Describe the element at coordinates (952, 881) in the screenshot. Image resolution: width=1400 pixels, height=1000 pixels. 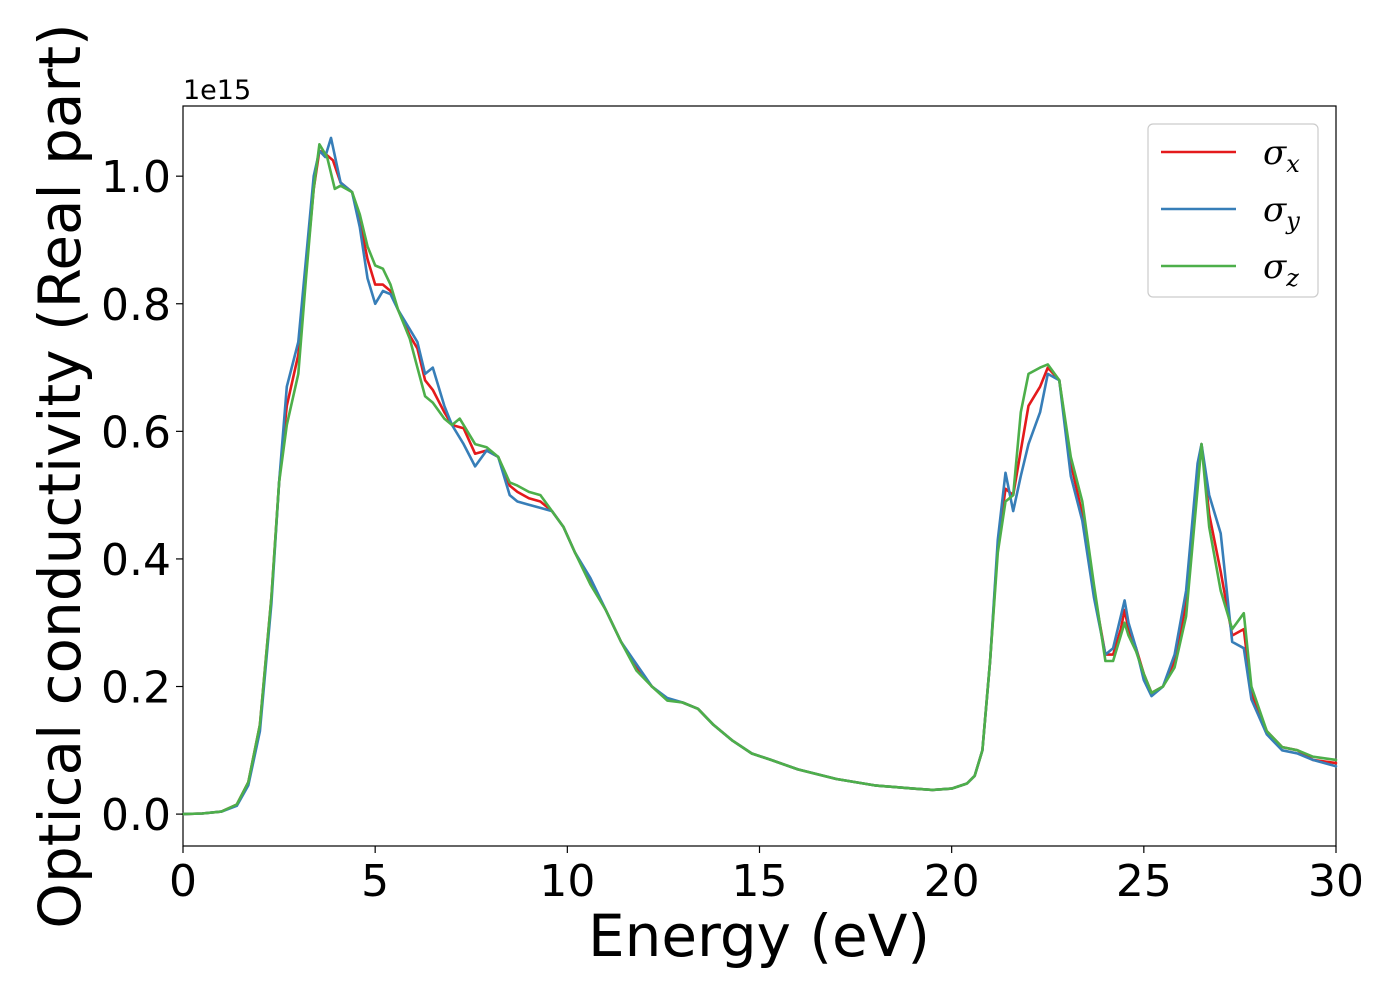
I see `x-tick-label: 20` at that location.